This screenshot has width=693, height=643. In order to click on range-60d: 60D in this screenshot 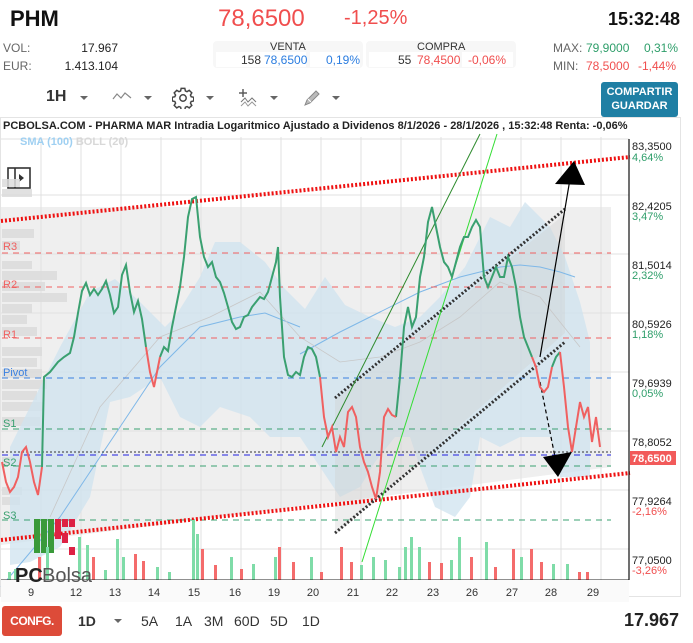, I will do `click(247, 621)`.